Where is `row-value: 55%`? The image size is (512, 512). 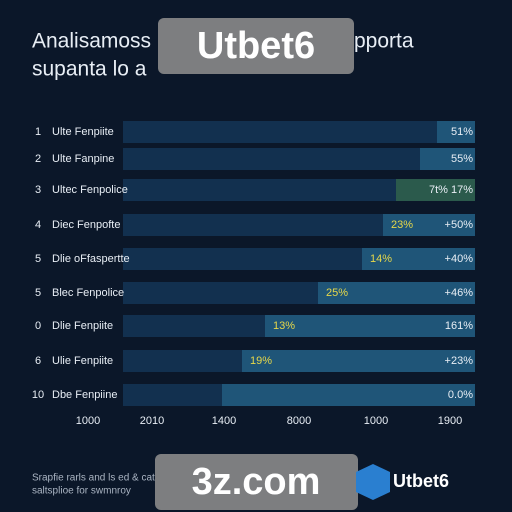 row-value: 55% is located at coordinates (462, 159).